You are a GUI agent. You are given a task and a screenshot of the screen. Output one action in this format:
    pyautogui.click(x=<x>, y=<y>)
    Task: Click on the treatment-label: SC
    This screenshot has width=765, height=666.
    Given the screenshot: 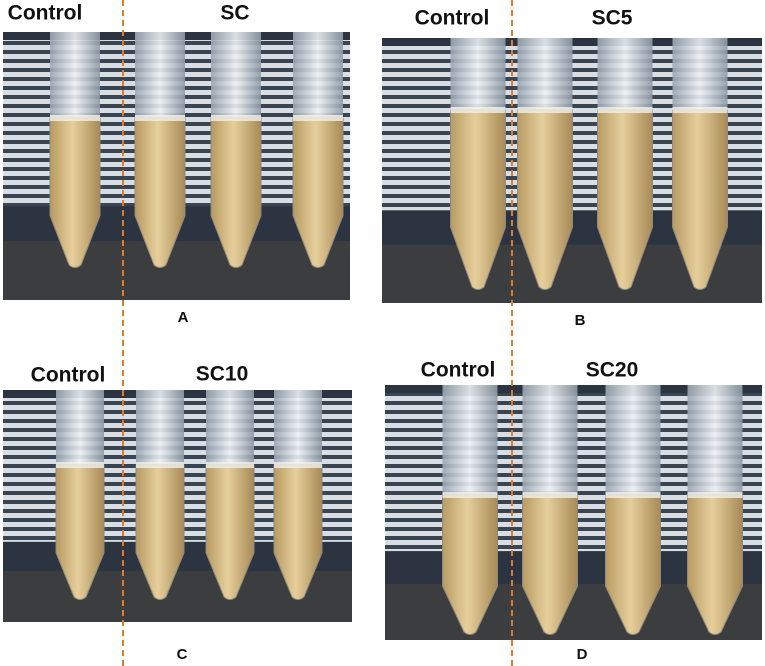 What is the action you would take?
    pyautogui.click(x=234, y=13)
    